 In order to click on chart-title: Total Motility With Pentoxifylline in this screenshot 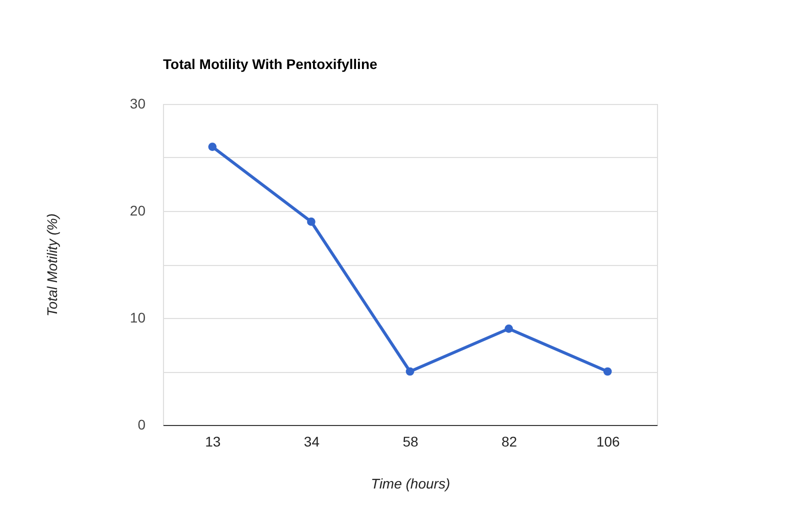, I will do `click(270, 64)`.